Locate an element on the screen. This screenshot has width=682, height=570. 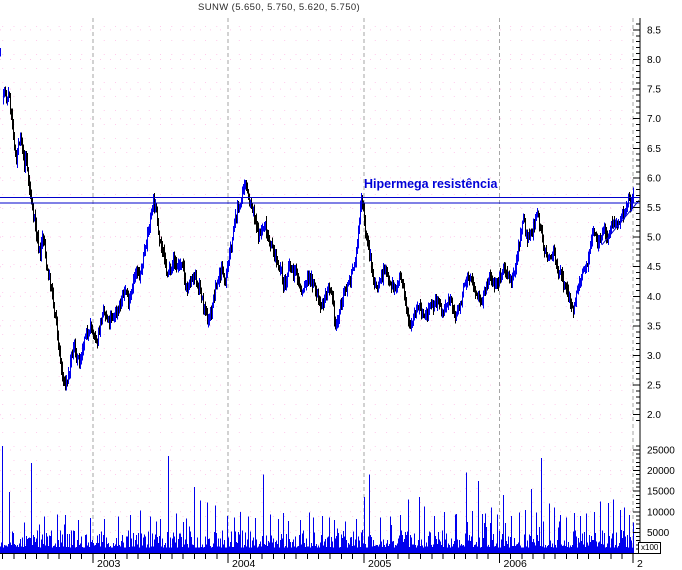
year-label: 2003 is located at coordinates (109, 564).